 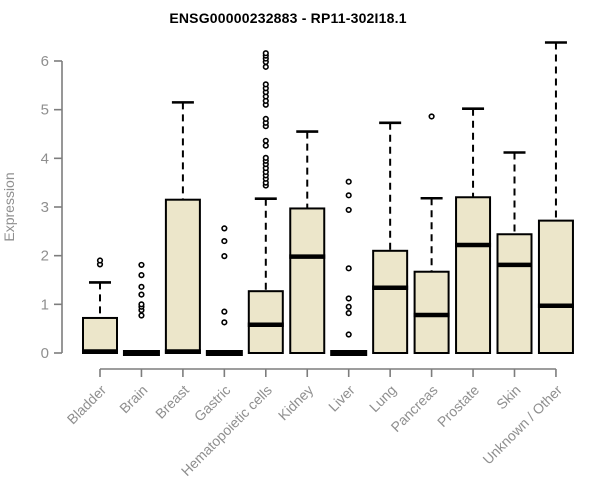 What do you see at coordinates (45, 207) in the screenshot?
I see `y-tick-label: 3` at bounding box center [45, 207].